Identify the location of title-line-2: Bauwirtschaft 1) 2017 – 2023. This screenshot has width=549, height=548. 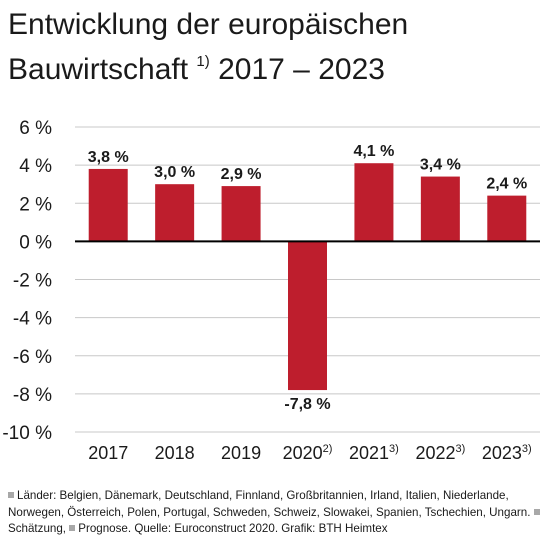
(275, 65).